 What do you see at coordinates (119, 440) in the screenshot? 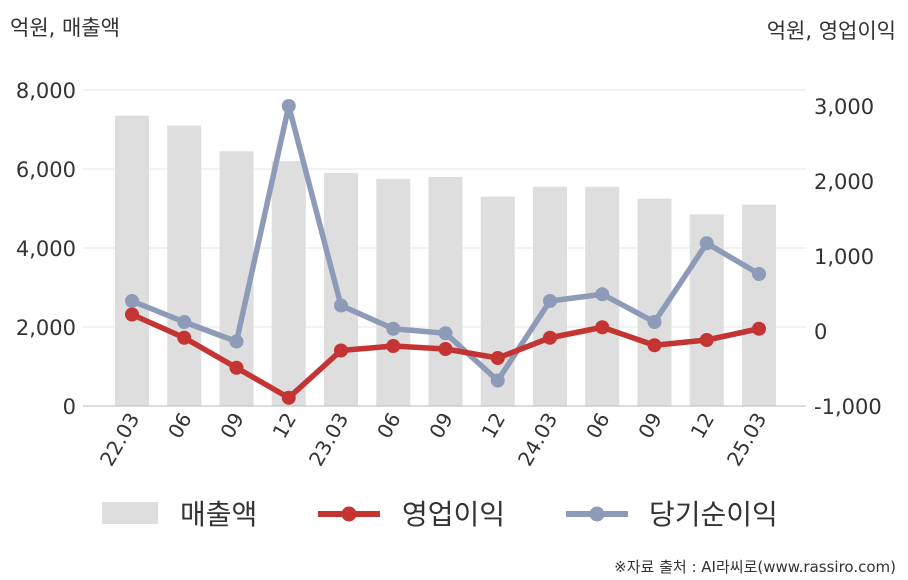
I see `x-tick-label: 22.03` at bounding box center [119, 440].